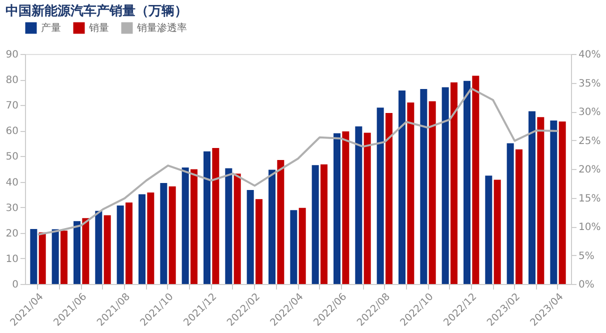  What do you see at coordinates (12, 259) in the screenshot?
I see `y-tick-label: 10` at bounding box center [12, 259].